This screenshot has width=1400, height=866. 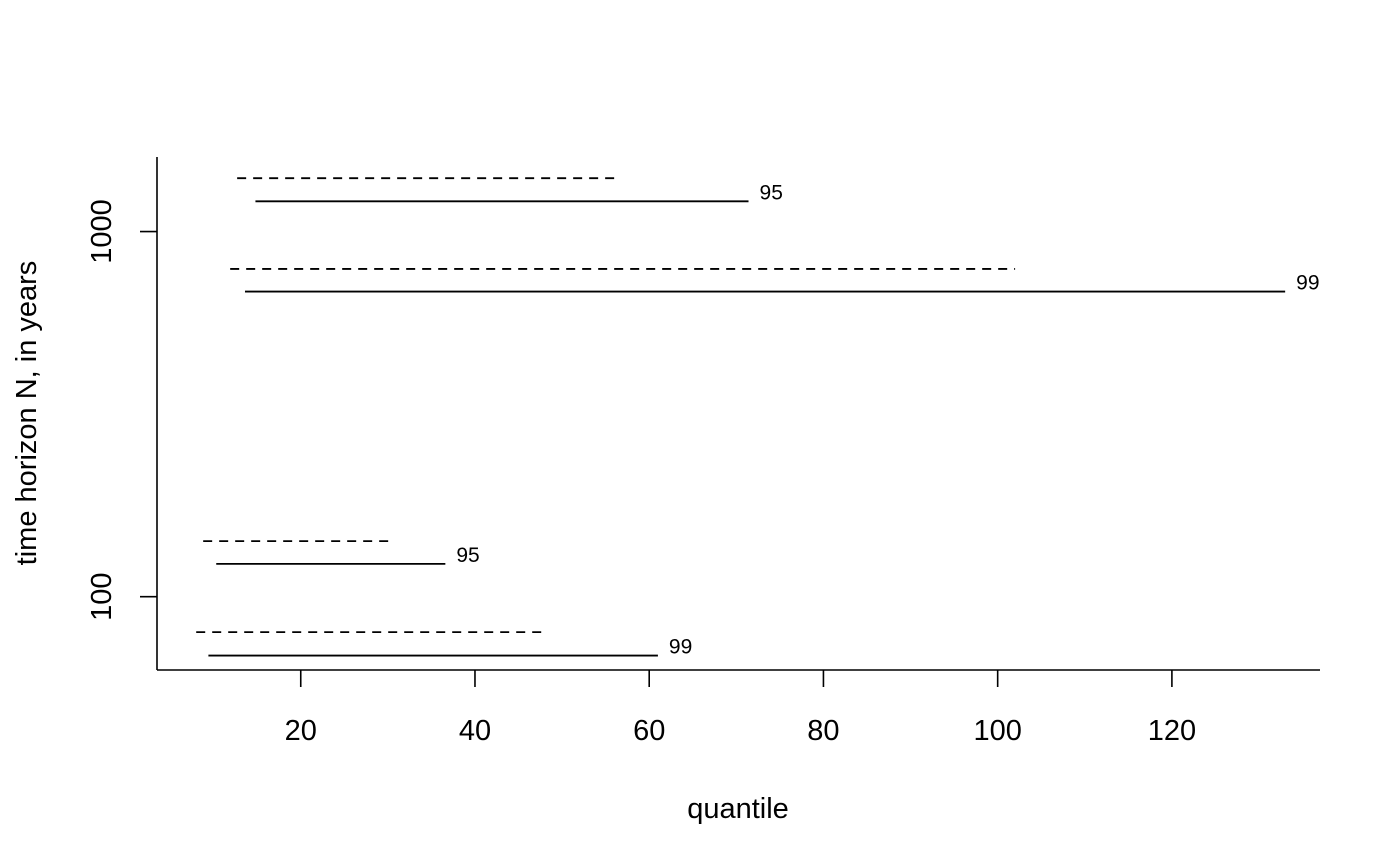 What do you see at coordinates (102, 231) in the screenshot?
I see `y-tick-label: 1000` at bounding box center [102, 231].